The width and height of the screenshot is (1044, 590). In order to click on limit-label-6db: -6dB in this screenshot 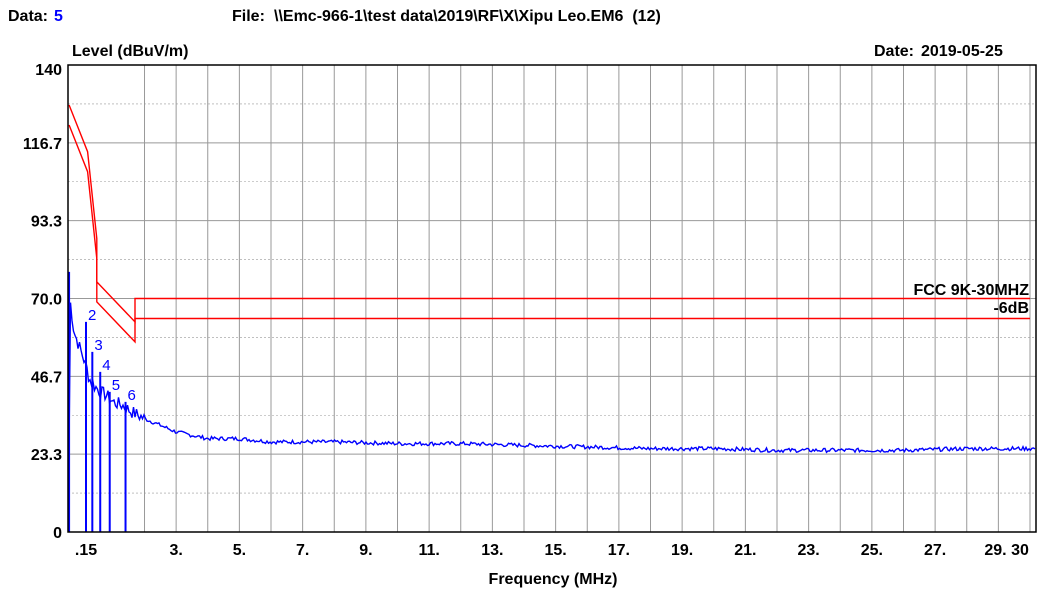, I will do `click(1011, 308)`.